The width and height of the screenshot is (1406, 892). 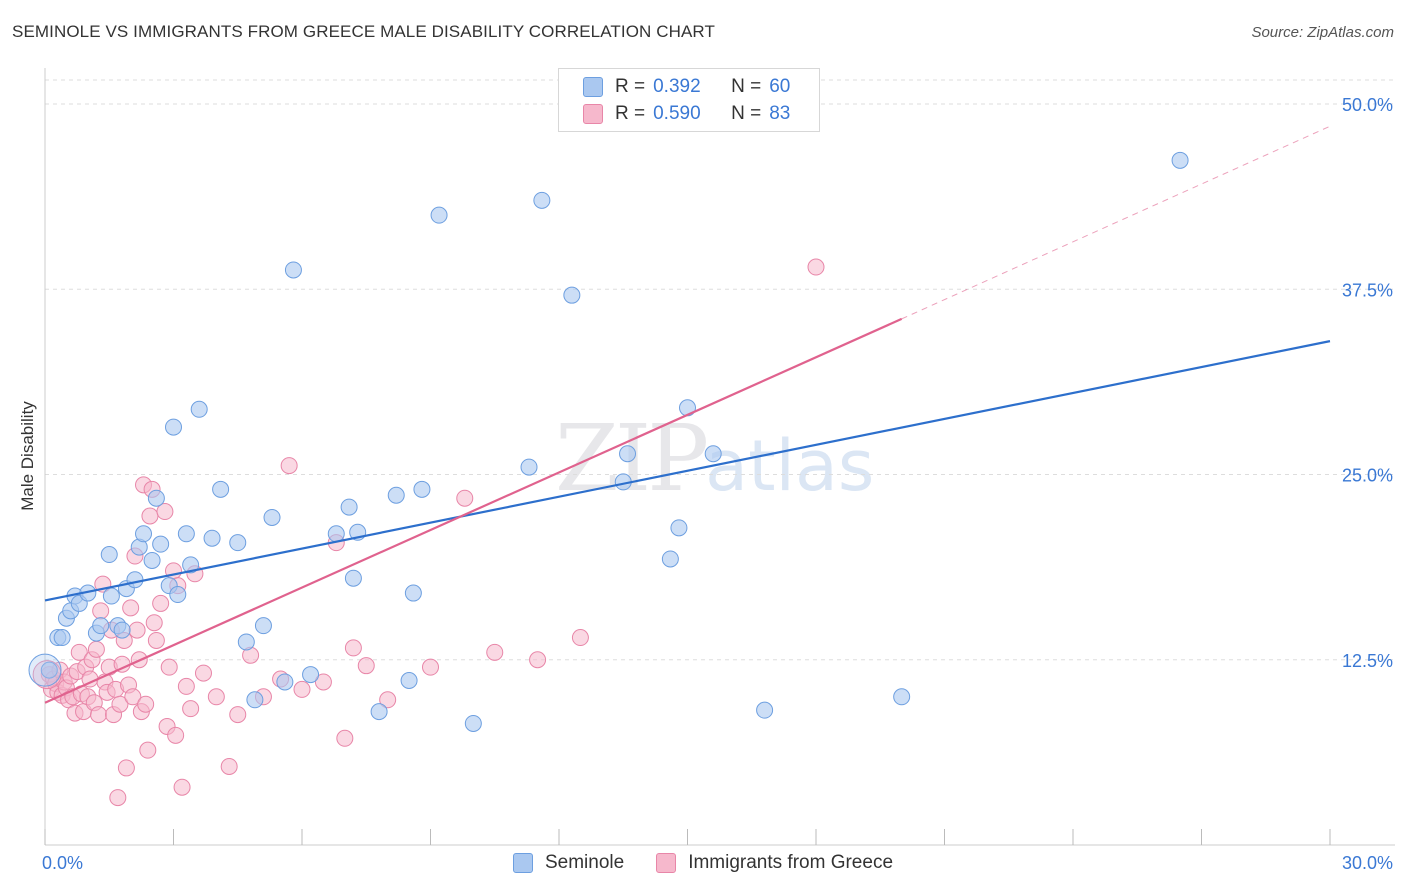 I want to click on legend-label-seminole: Seminole, so click(x=584, y=862).